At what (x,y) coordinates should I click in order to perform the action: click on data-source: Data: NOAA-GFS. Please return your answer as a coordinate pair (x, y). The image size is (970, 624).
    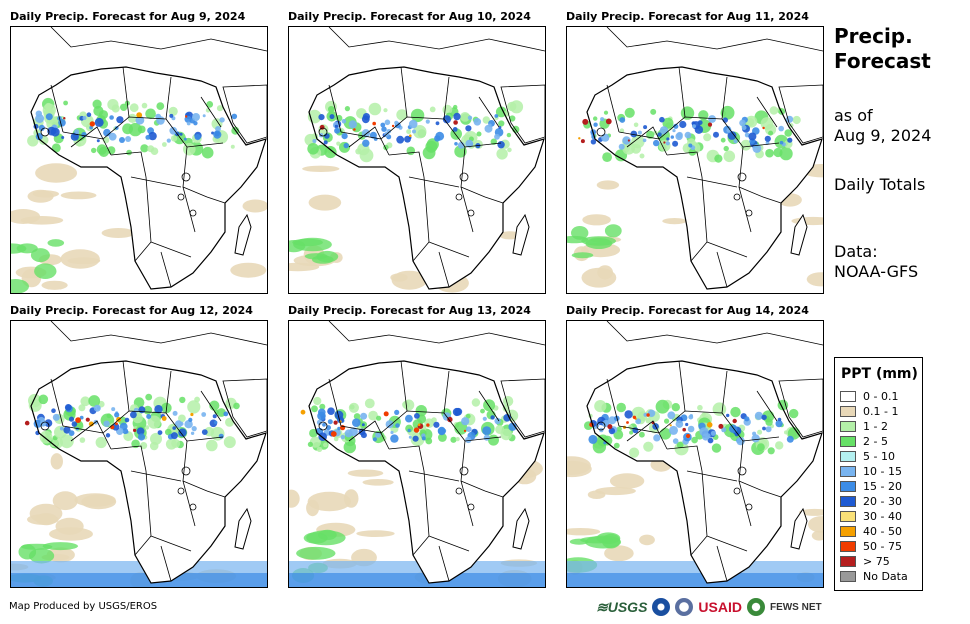
    Looking at the image, I should click on (876, 262).